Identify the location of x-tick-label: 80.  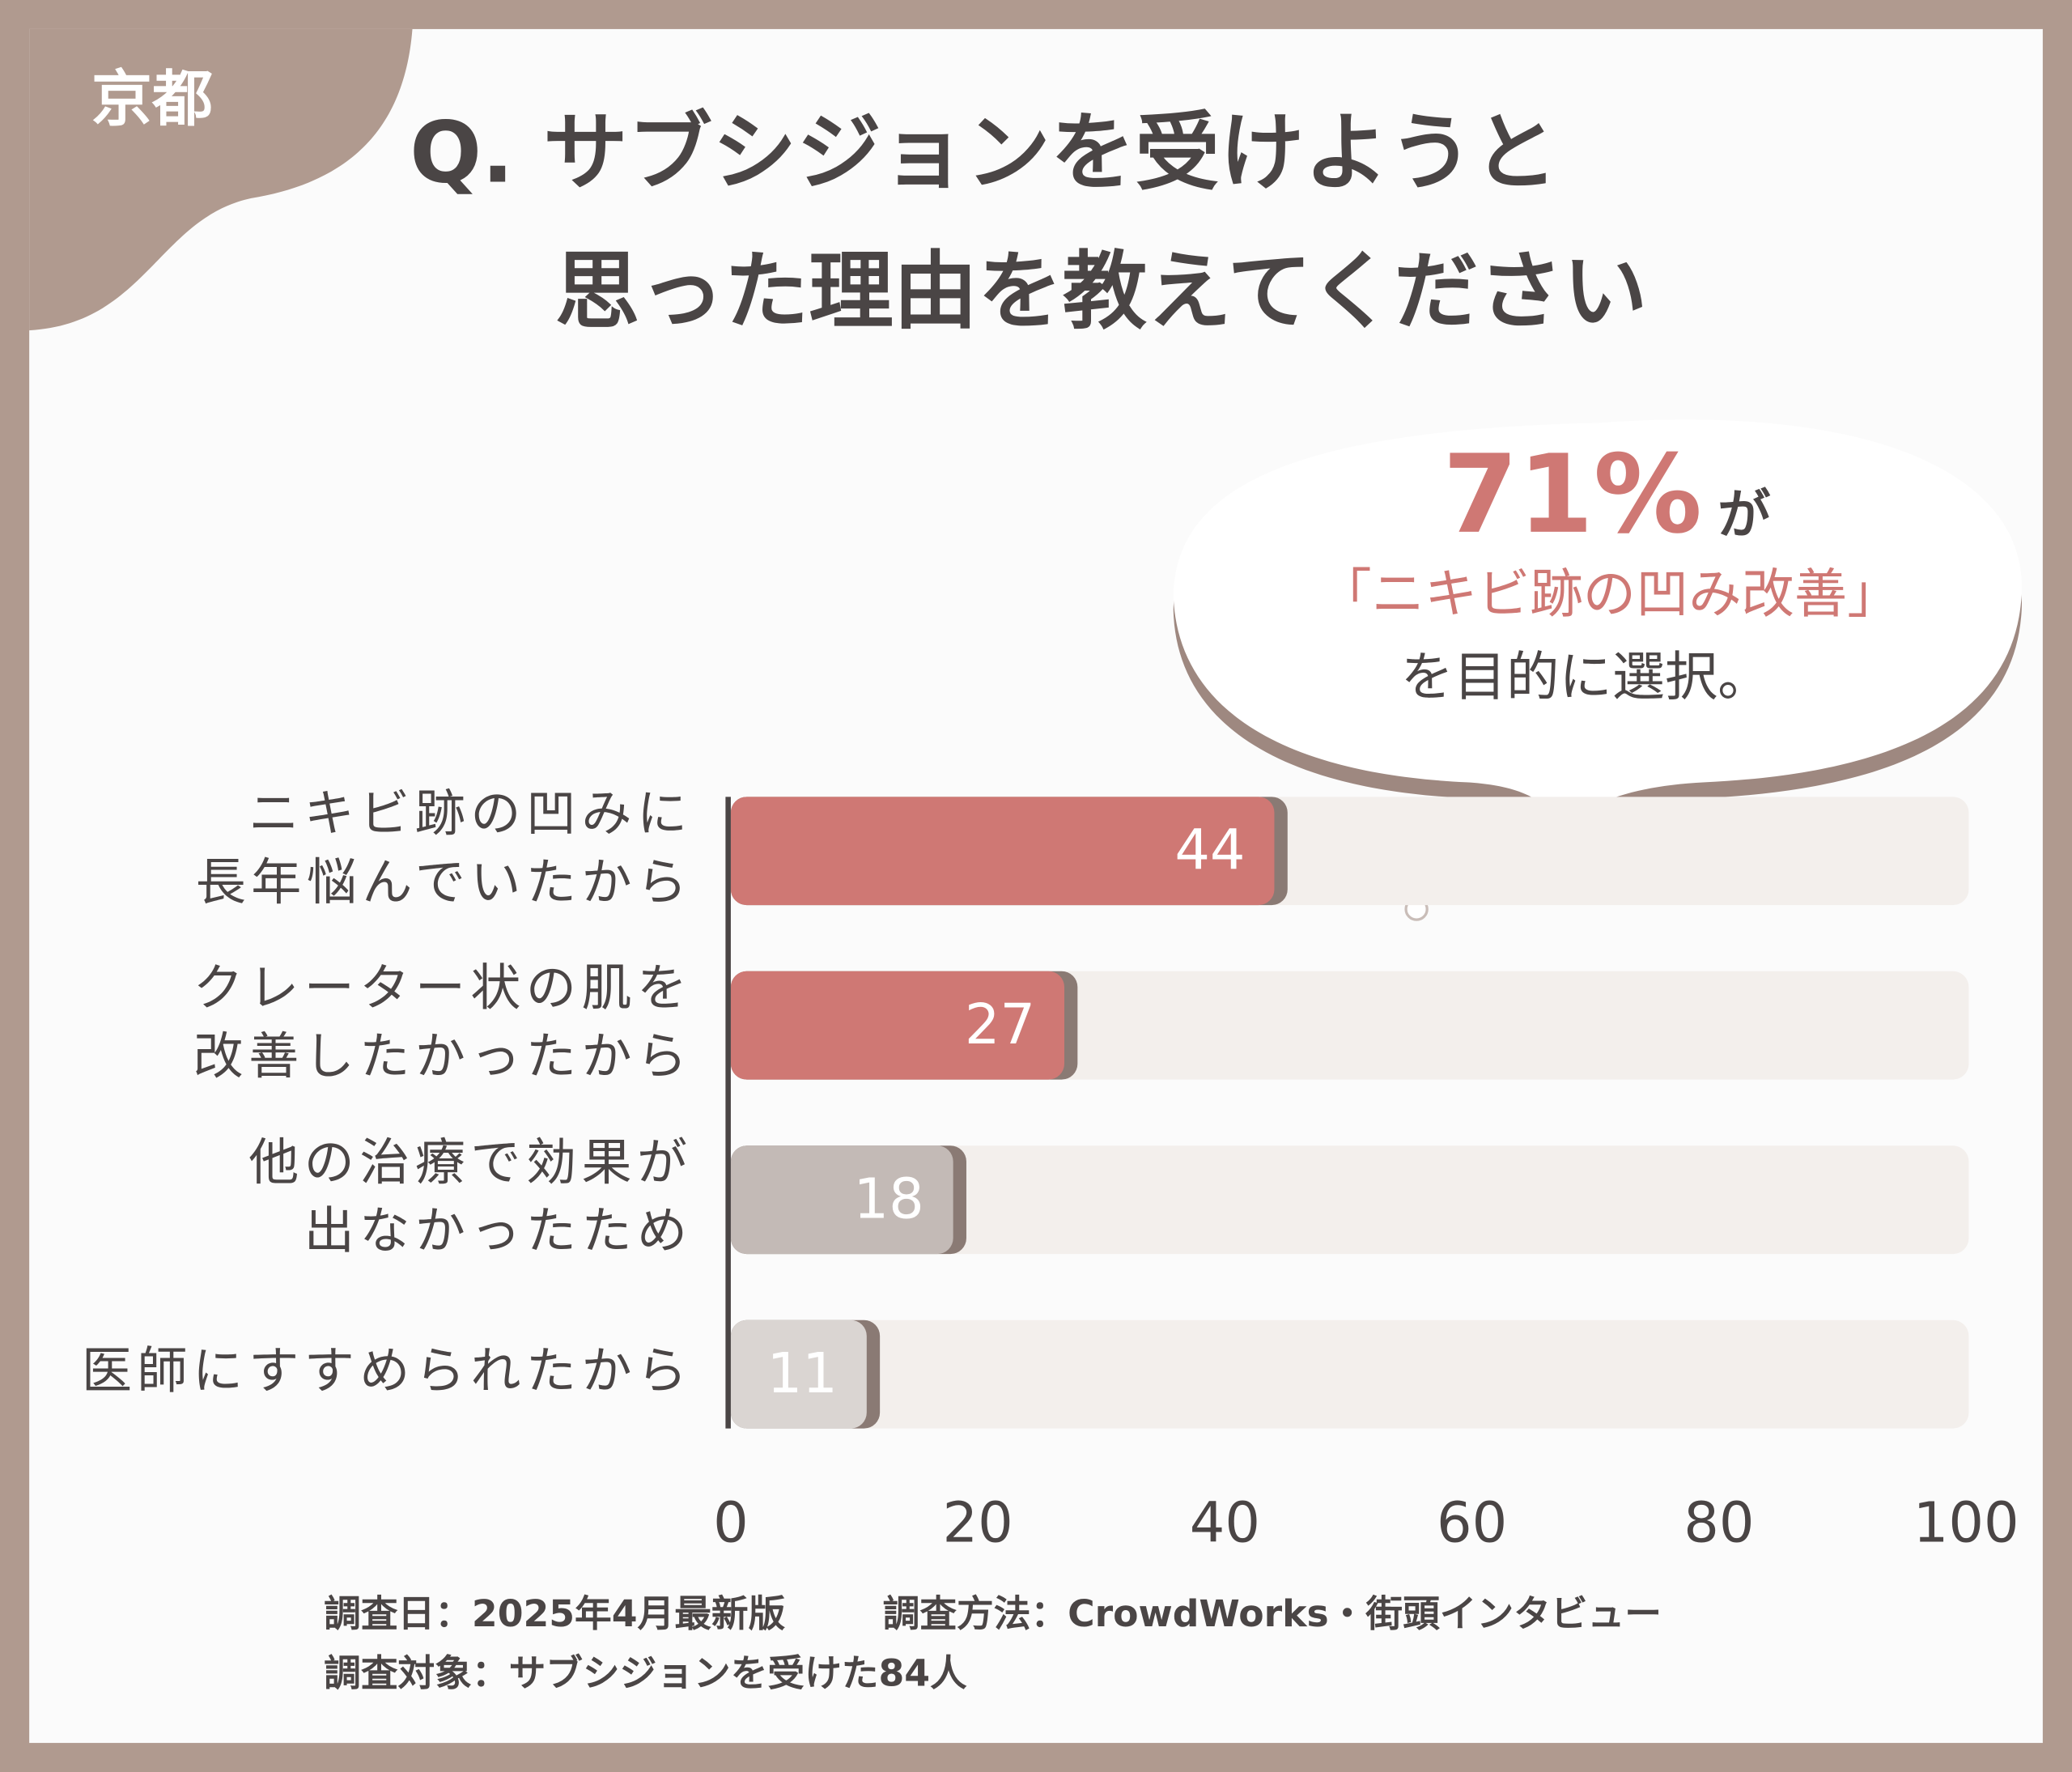
(1719, 1523).